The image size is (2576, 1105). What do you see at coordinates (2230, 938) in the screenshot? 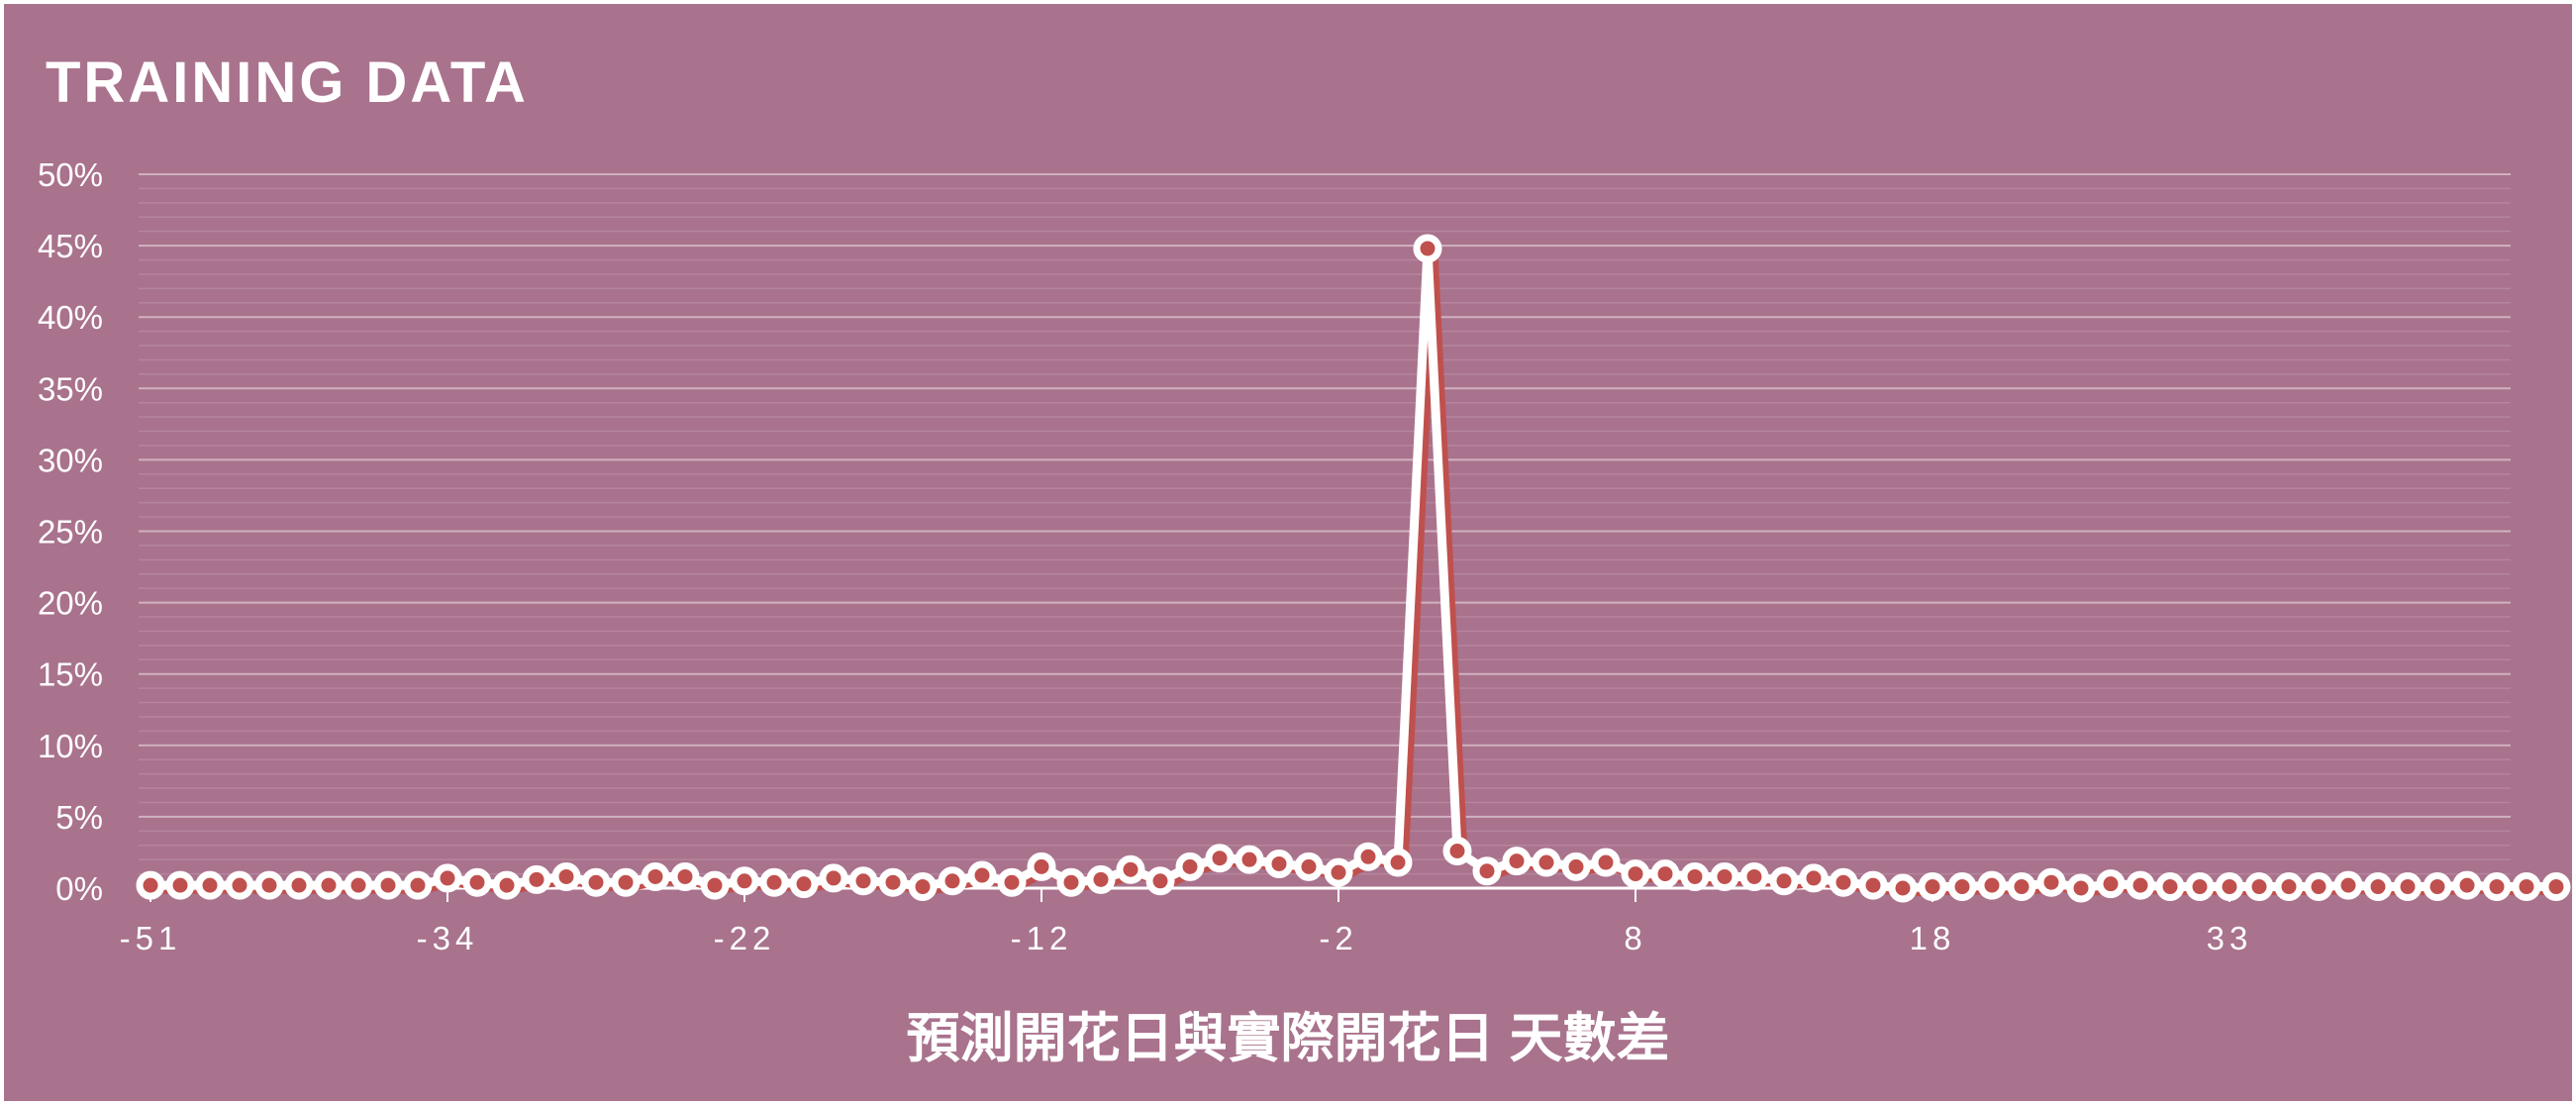
I see `x-tick-label: 33` at bounding box center [2230, 938].